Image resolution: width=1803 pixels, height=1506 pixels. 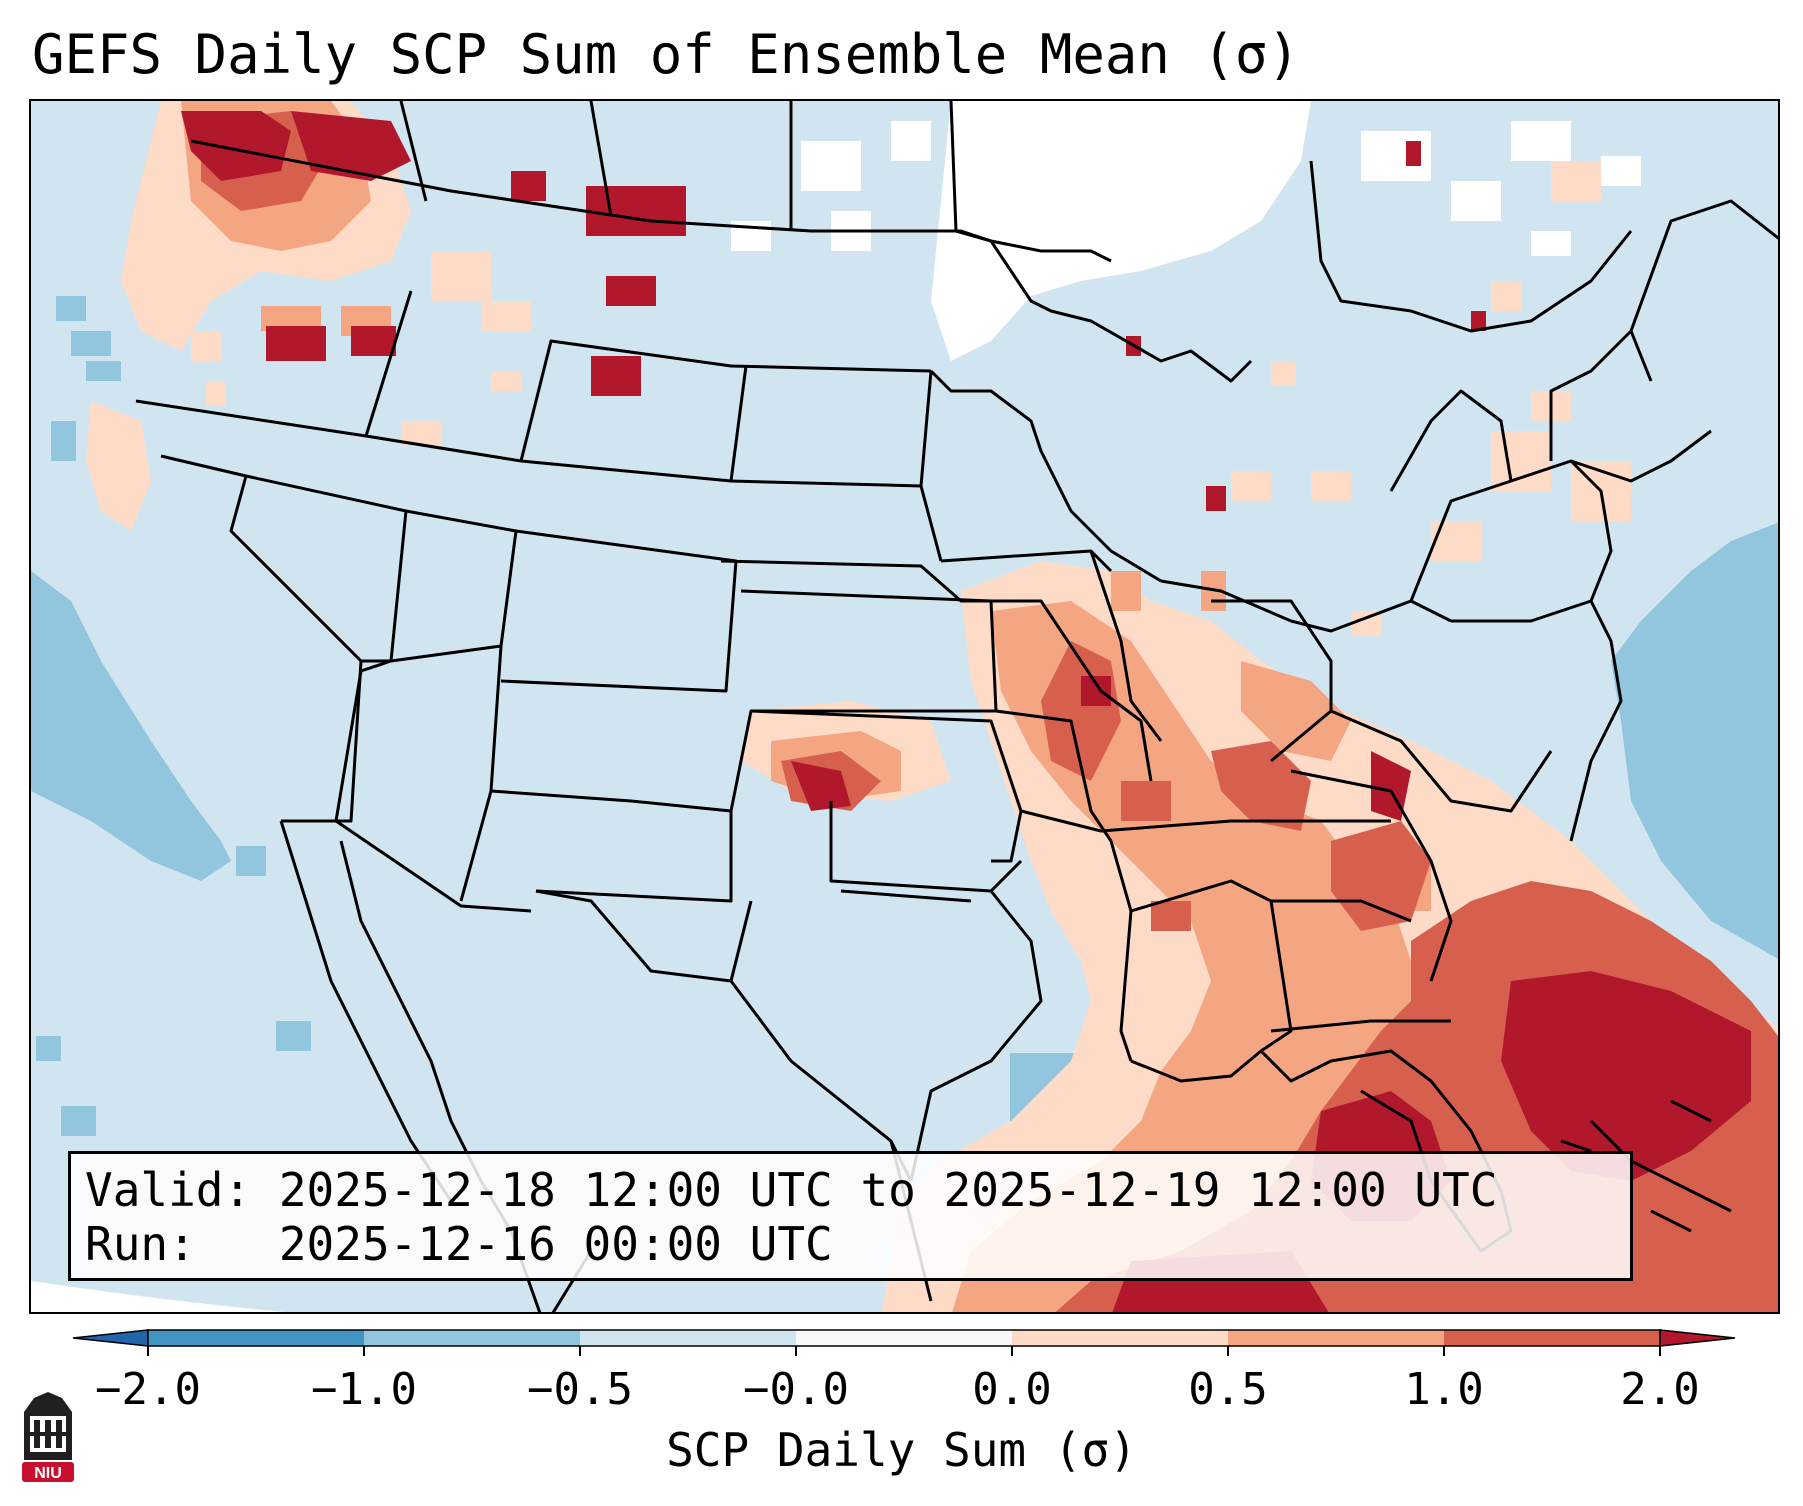 What do you see at coordinates (1443, 1387) in the screenshot?
I see `colorbar-tick-label: 1.0` at bounding box center [1443, 1387].